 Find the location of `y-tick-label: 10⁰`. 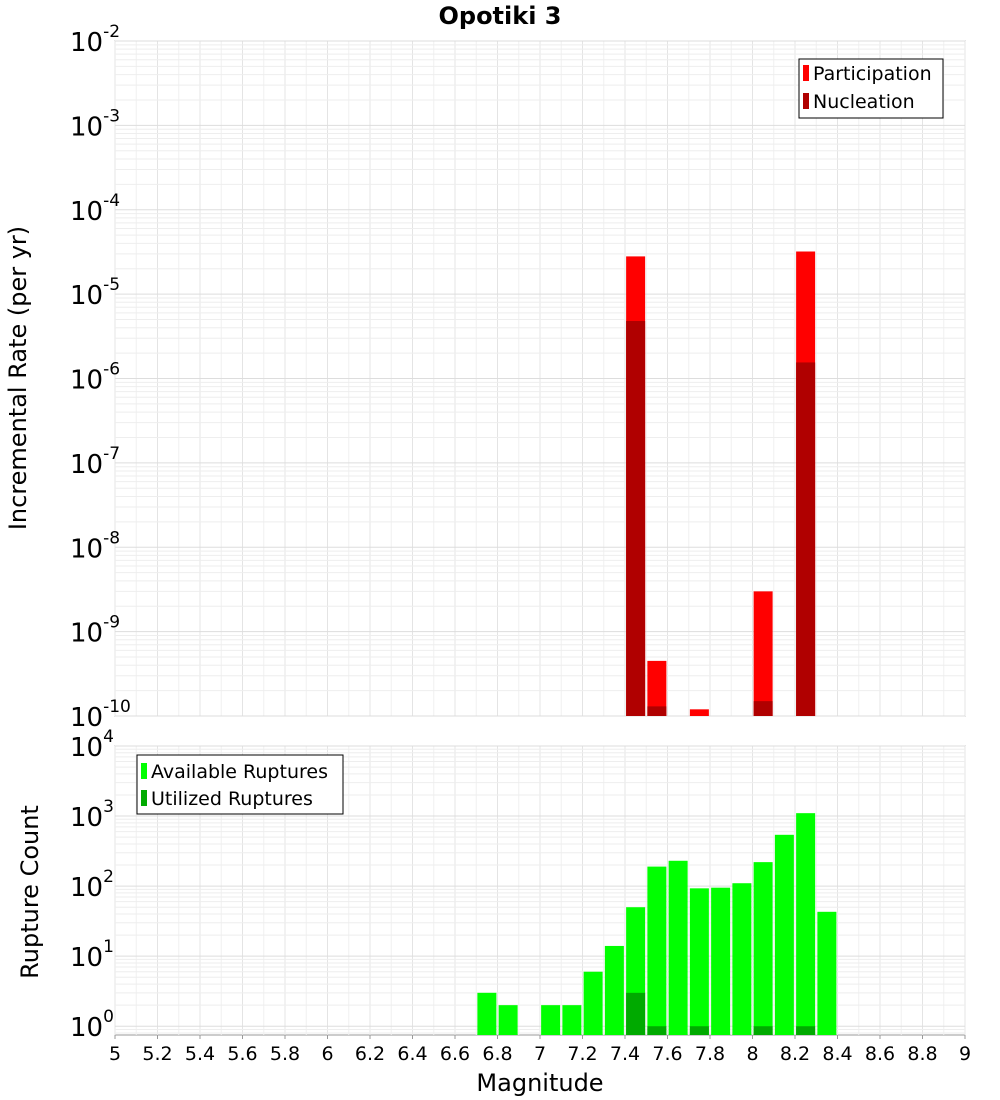

y-tick-label: 10⁰ is located at coordinates (92, 1025).